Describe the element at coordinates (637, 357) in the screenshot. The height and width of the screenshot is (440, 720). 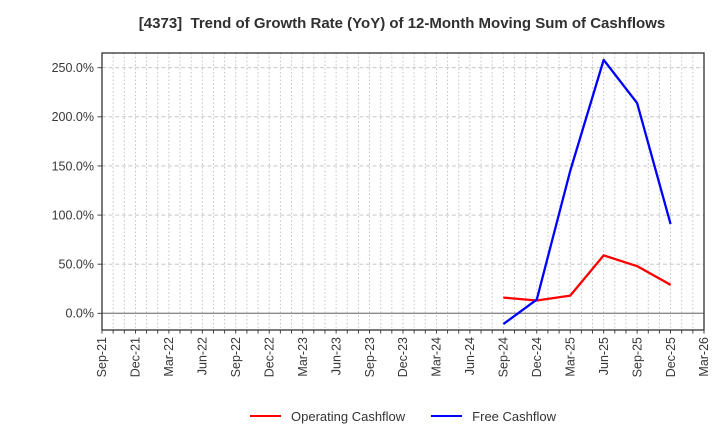
I see `svg-text: Sep-25` at that location.